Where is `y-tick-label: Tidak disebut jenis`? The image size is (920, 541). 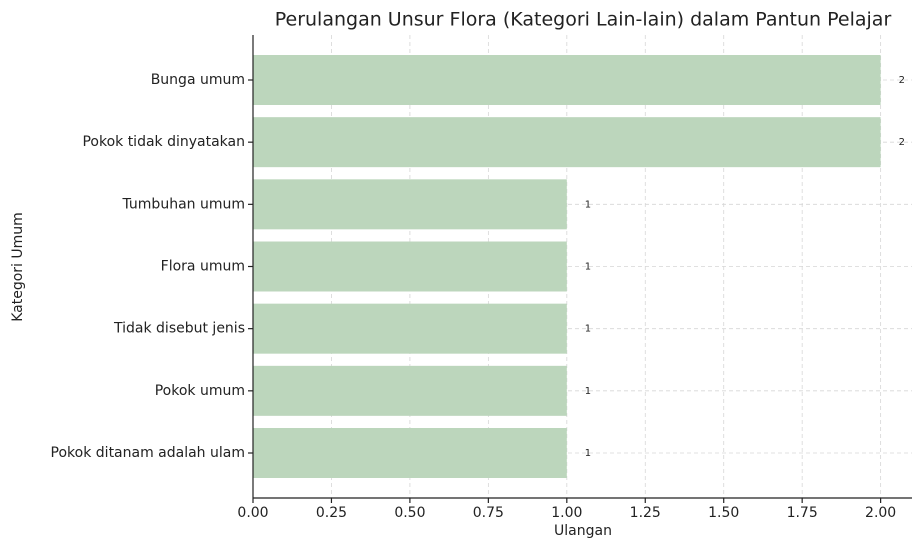
y-tick-label: Tidak disebut jenis is located at coordinates (179, 329).